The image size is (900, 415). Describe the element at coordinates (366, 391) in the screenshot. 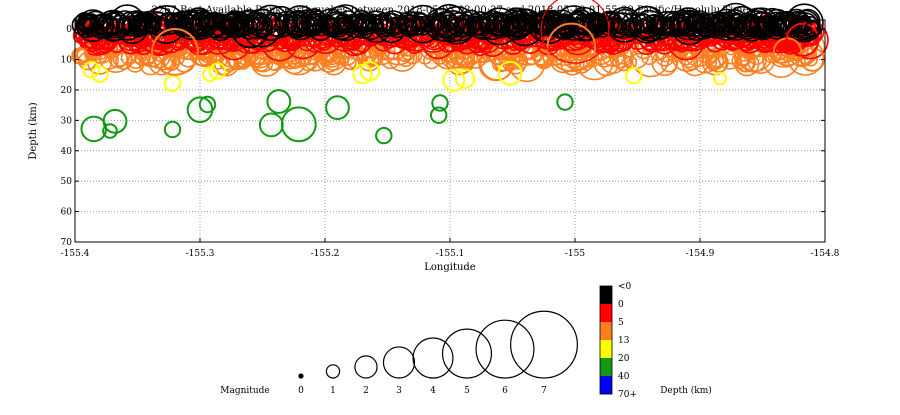

I see `magnitude-legend-label: 2` at that location.